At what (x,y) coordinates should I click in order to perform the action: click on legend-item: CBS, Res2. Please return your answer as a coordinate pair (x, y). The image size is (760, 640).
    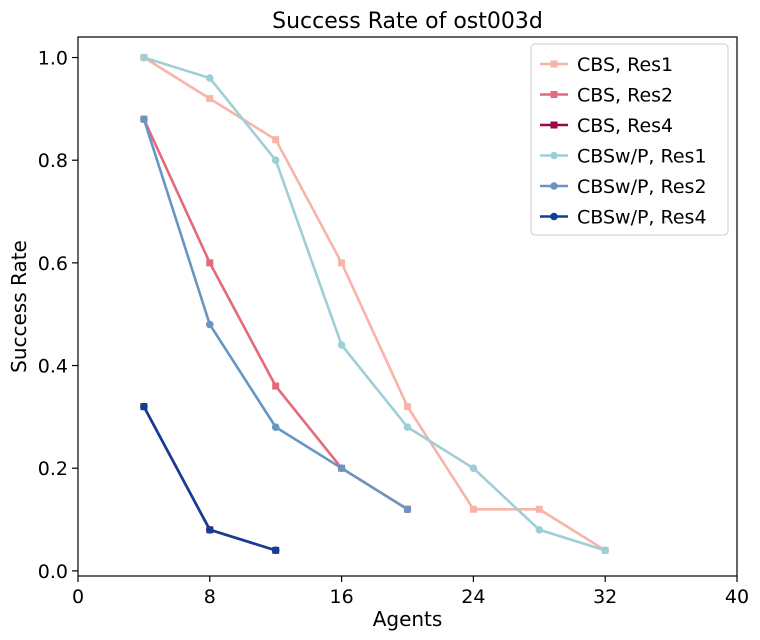
    Looking at the image, I should click on (606, 96).